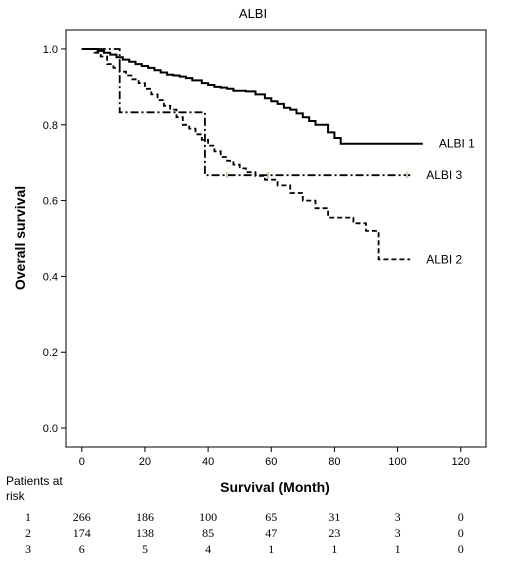  I want to click on risk-count: 5, so click(144, 549).